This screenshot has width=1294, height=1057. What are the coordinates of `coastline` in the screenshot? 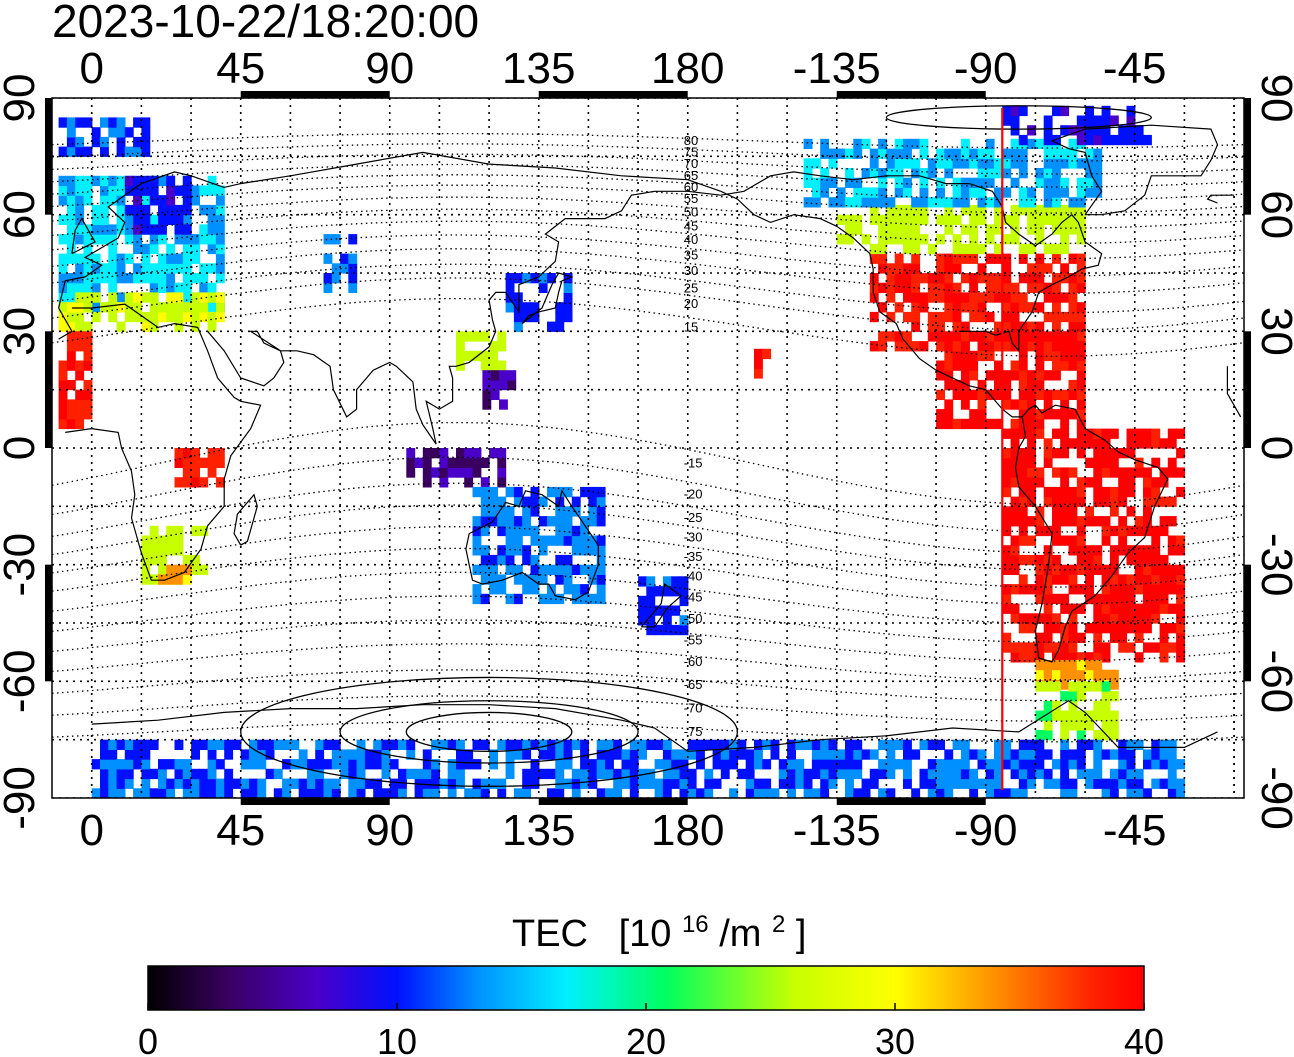 It's located at (83, 236).